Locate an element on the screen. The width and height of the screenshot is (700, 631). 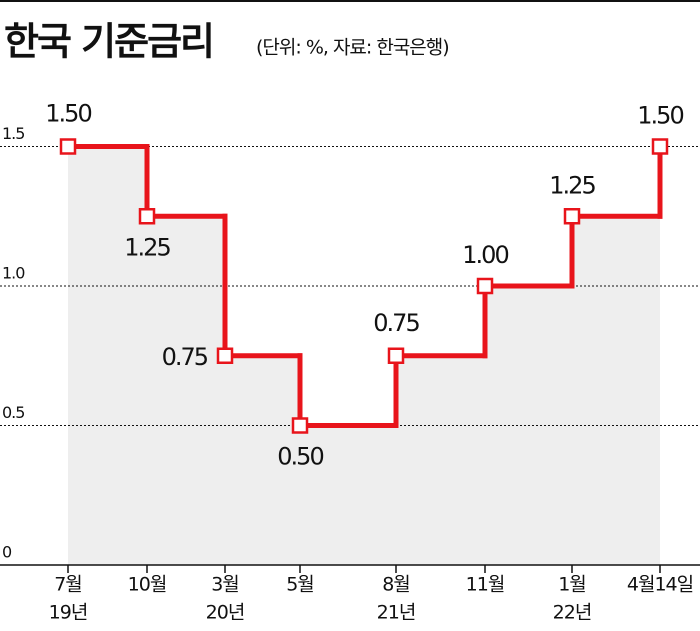
value-label: 1.00 is located at coordinates (485, 255).